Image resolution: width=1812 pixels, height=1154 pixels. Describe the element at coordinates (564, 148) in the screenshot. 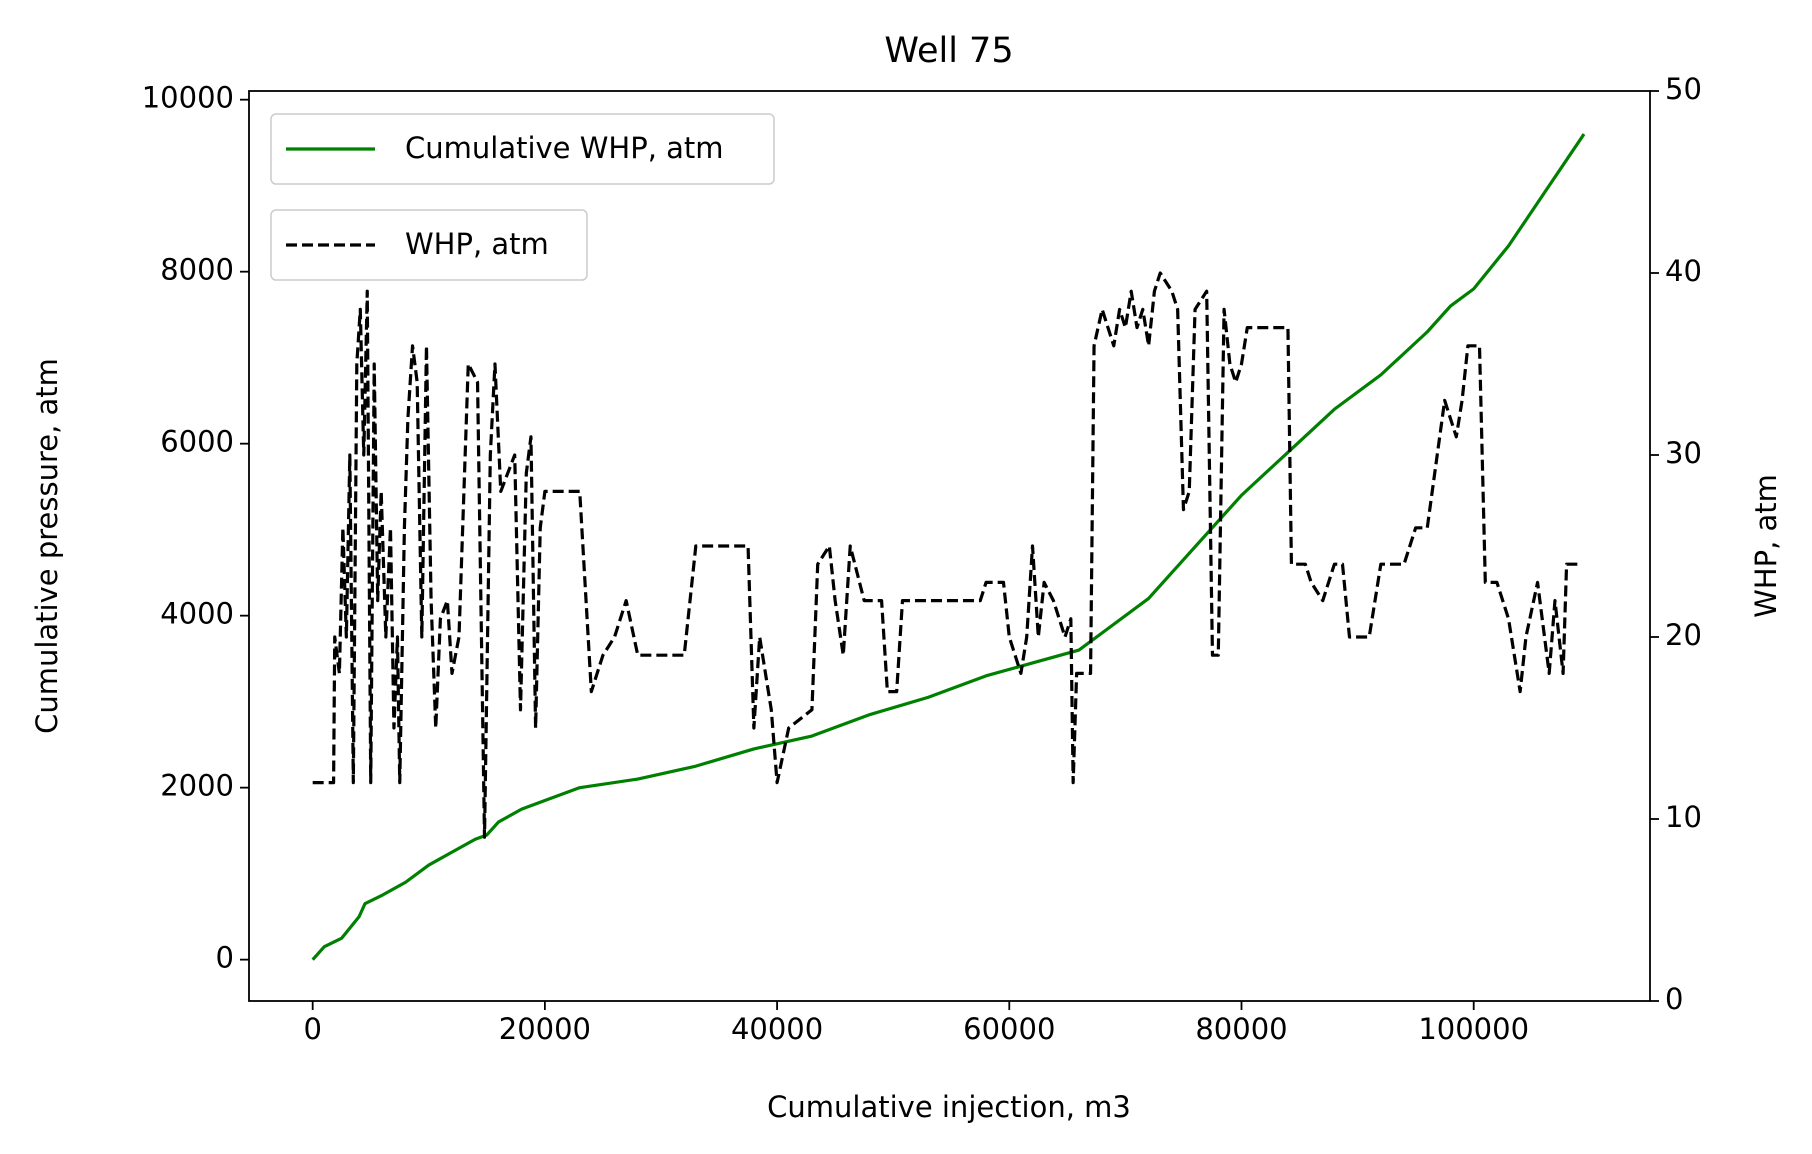

I see `legend-label: Cumulative WHP, atm` at that location.